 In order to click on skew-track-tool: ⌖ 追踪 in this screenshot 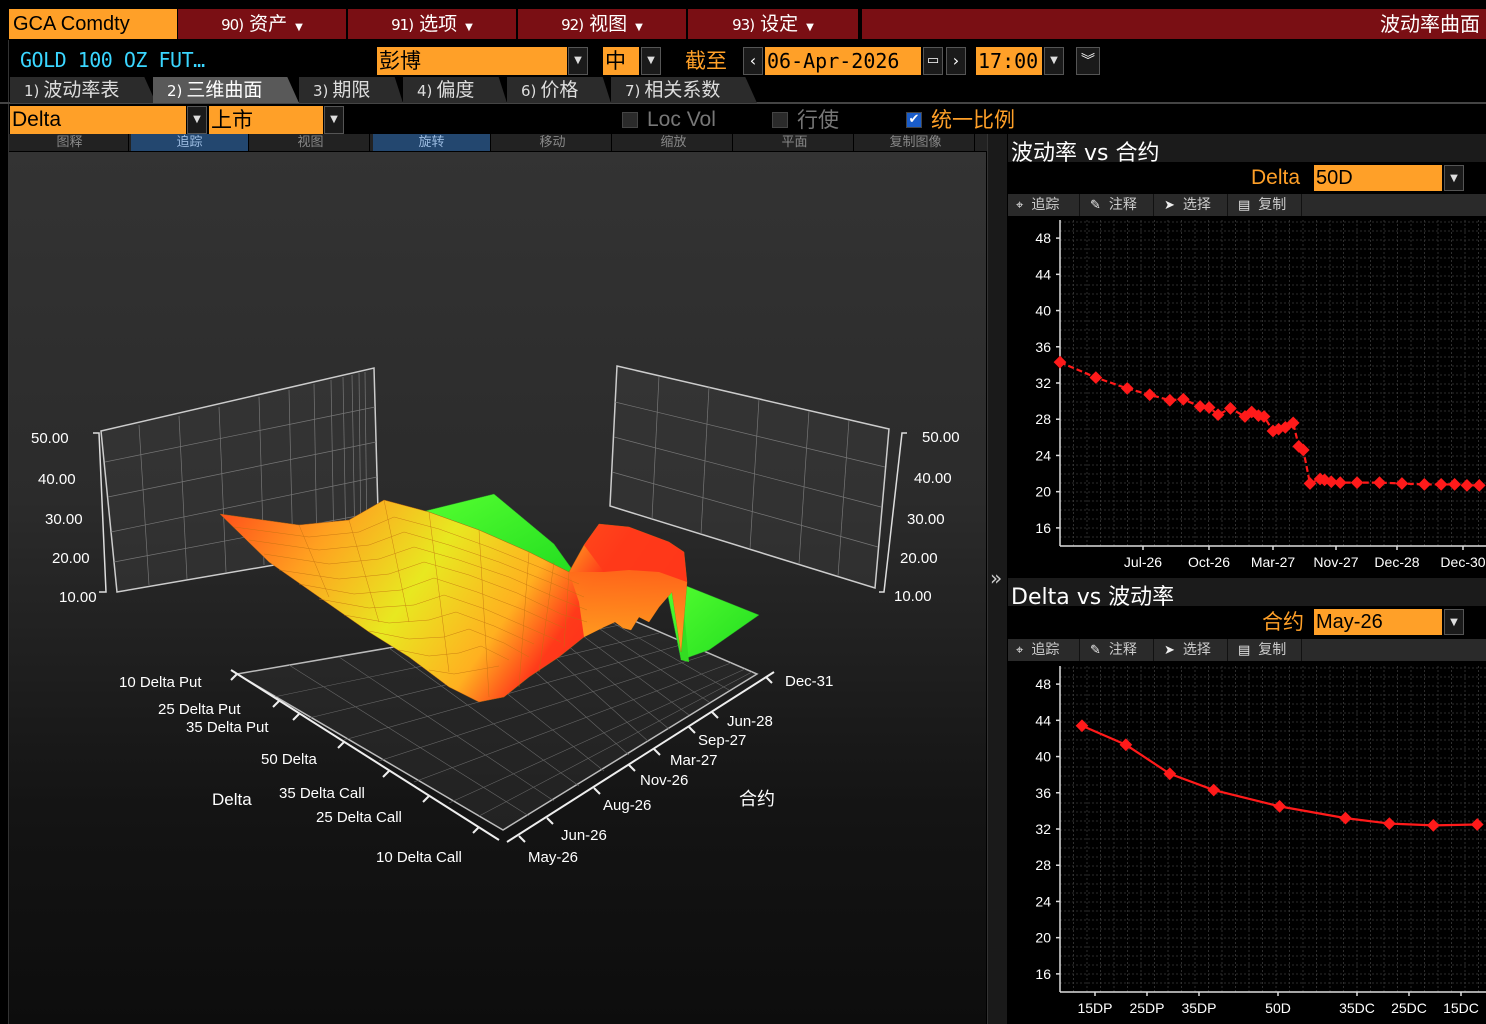, I will do `click(1044, 650)`.